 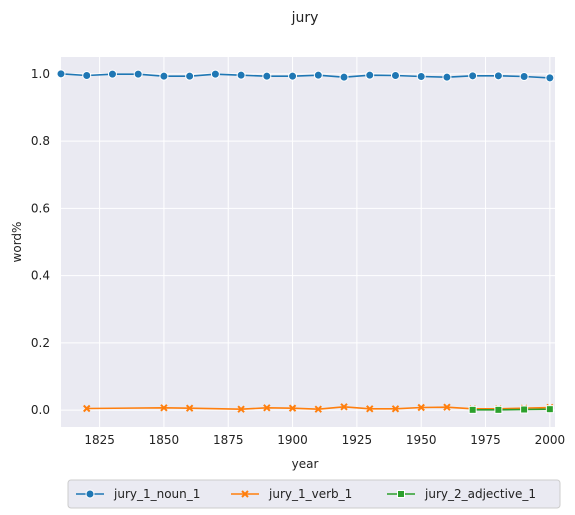 I want to click on y-axis-ticks: 0.0 0.2 0.4 0.6 0.8 1.0, so click(x=40, y=242).